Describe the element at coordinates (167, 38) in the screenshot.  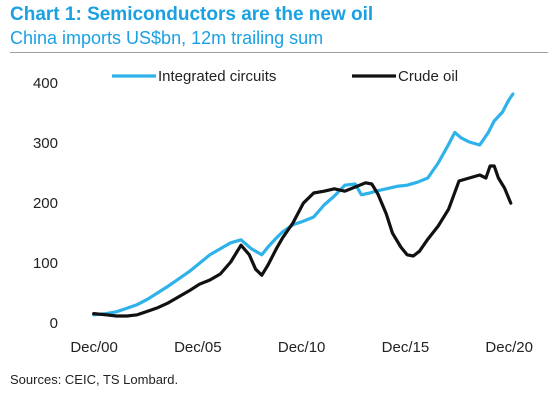
I see `chart-subtitle: China imports US$bn, 12m trailing sum` at that location.